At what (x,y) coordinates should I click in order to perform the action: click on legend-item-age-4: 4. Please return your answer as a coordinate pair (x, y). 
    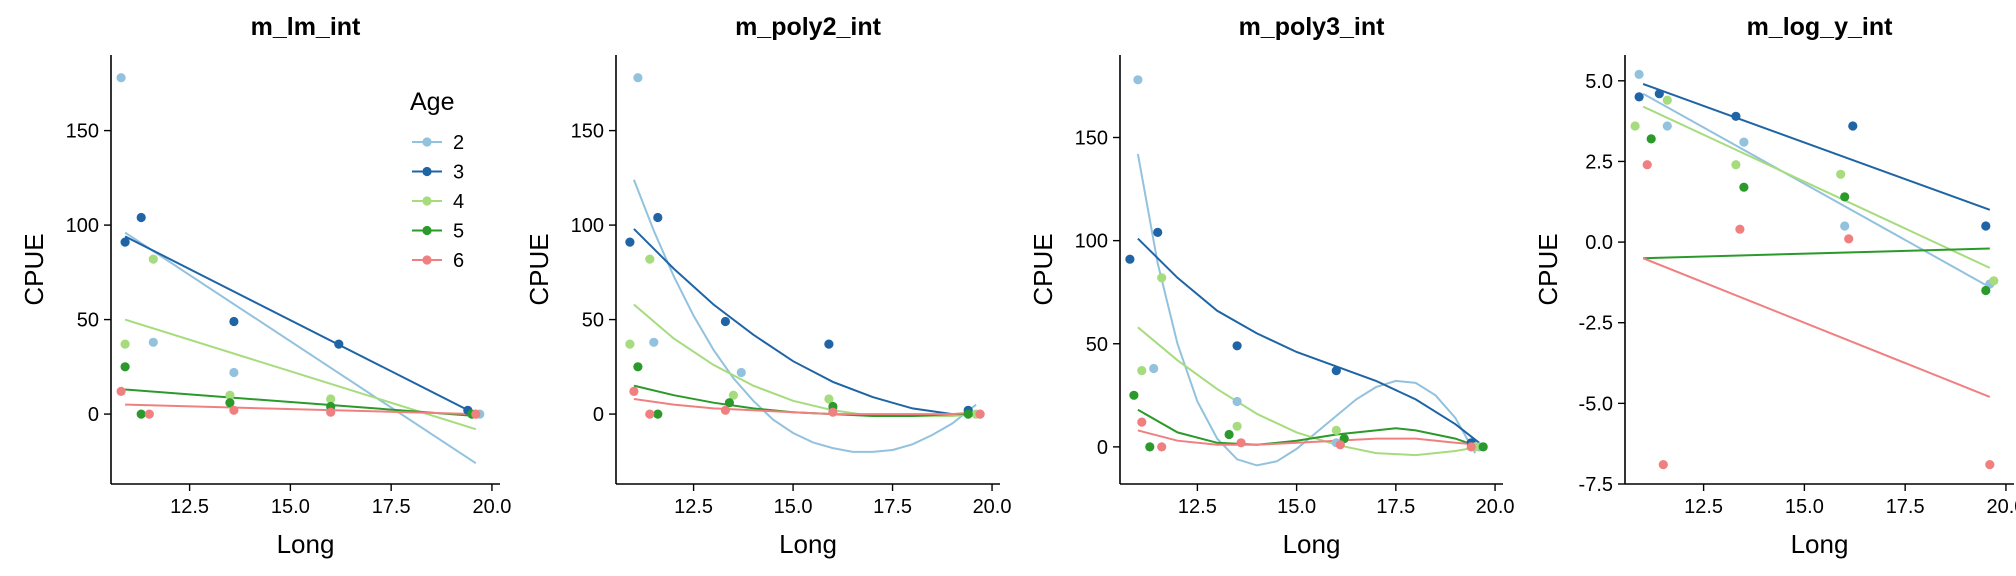
    Looking at the image, I should click on (438, 202).